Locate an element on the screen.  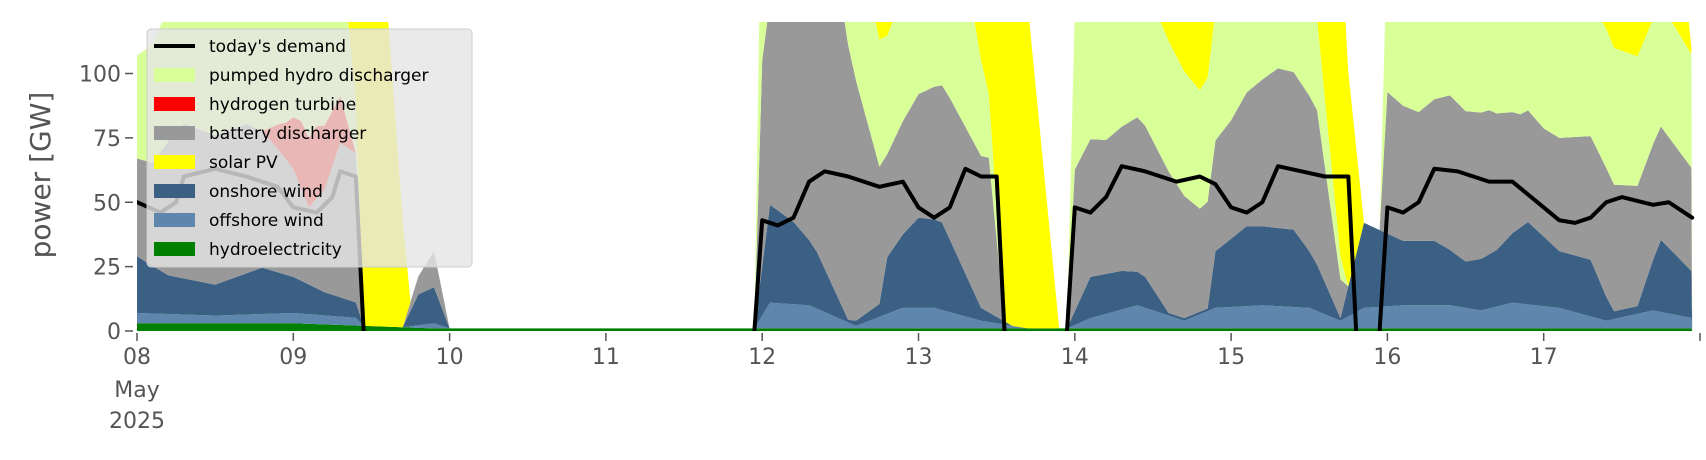
legend-label-solar-pv: solar PV is located at coordinates (243, 163).